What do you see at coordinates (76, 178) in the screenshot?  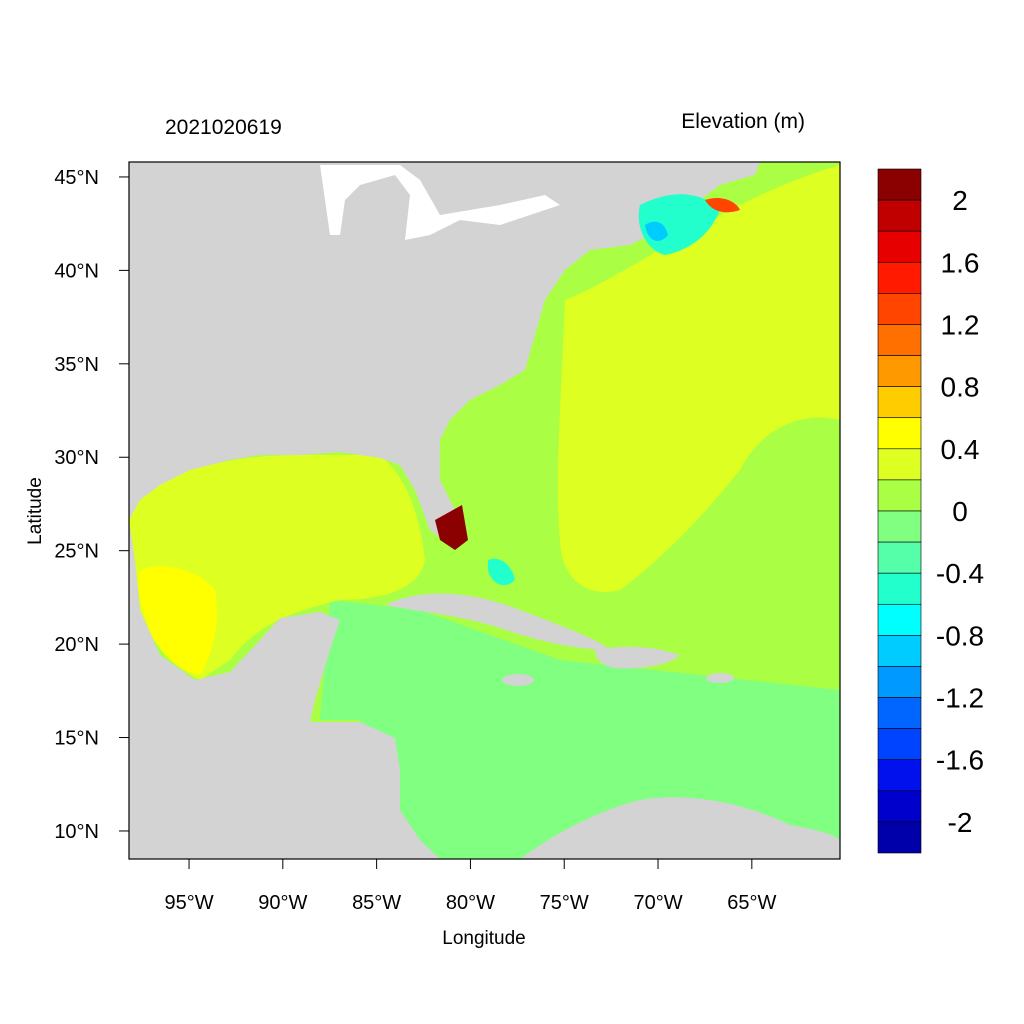 I see `y-tick-label: 45°N` at bounding box center [76, 178].